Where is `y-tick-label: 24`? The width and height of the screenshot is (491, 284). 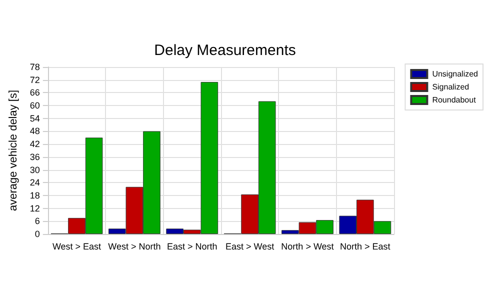
y-tick-label: 24 is located at coordinates (35, 183).